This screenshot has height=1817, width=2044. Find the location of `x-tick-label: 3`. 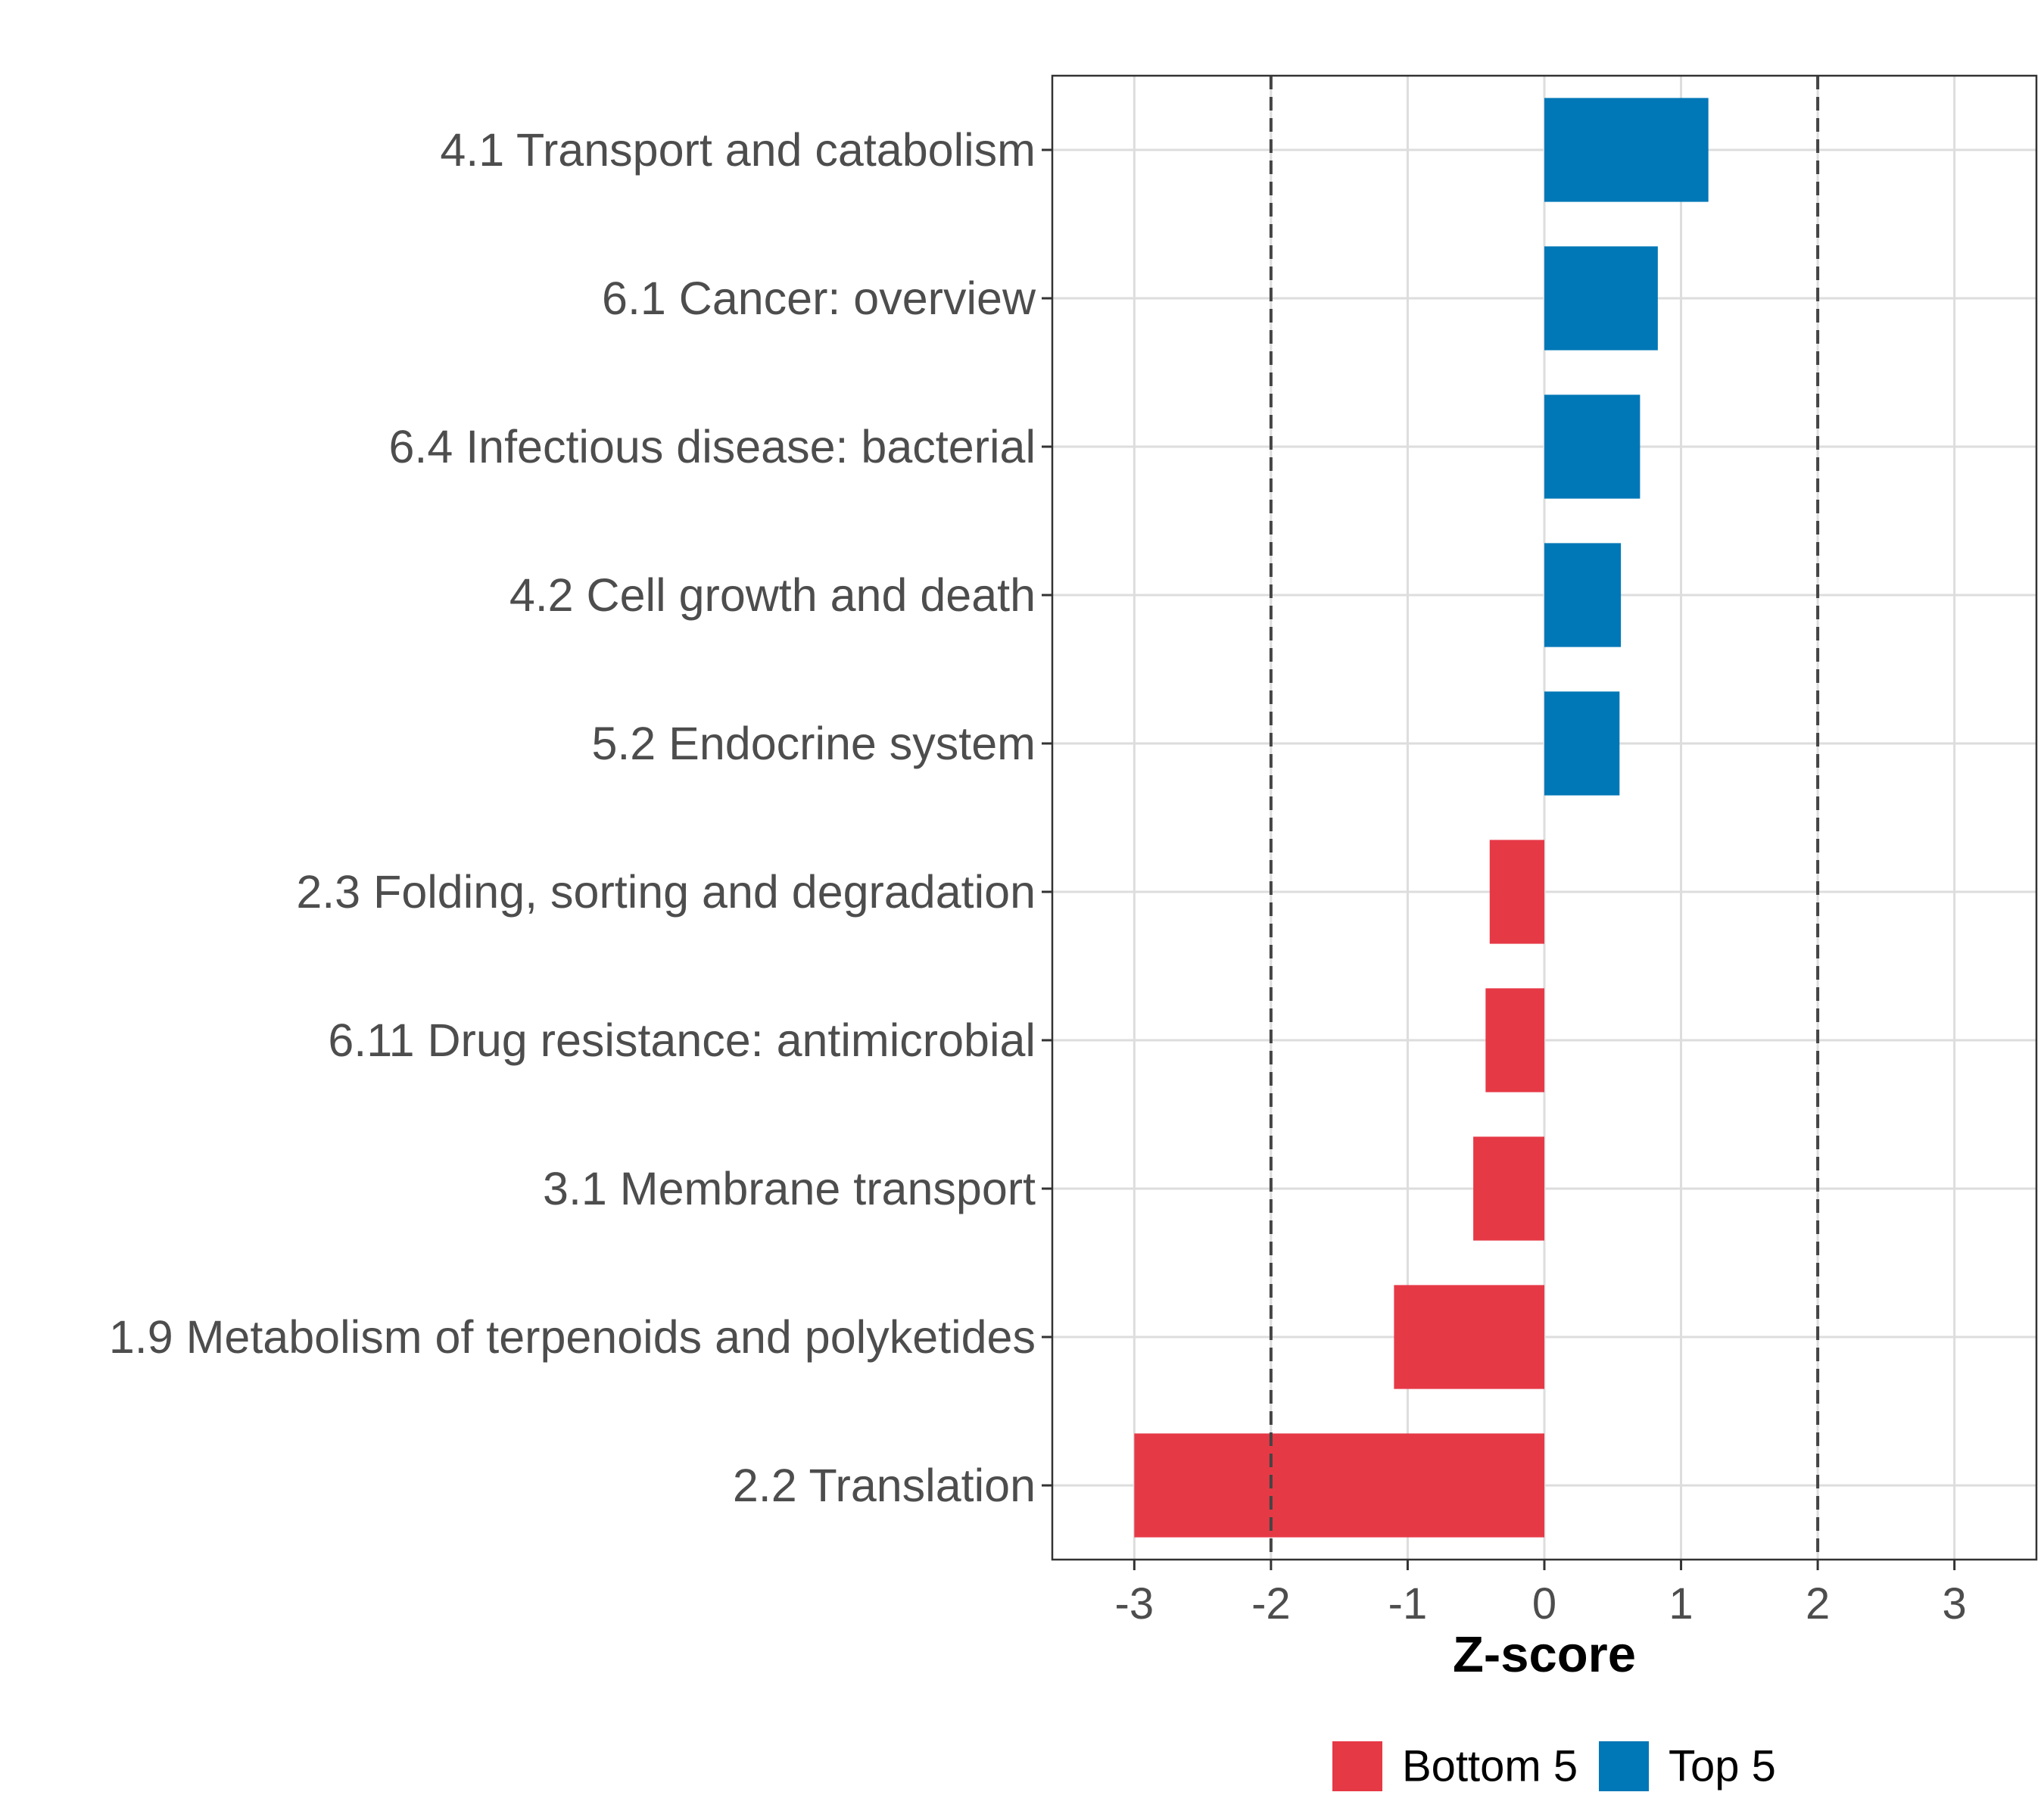

x-tick-label: 3 is located at coordinates (1955, 1603).